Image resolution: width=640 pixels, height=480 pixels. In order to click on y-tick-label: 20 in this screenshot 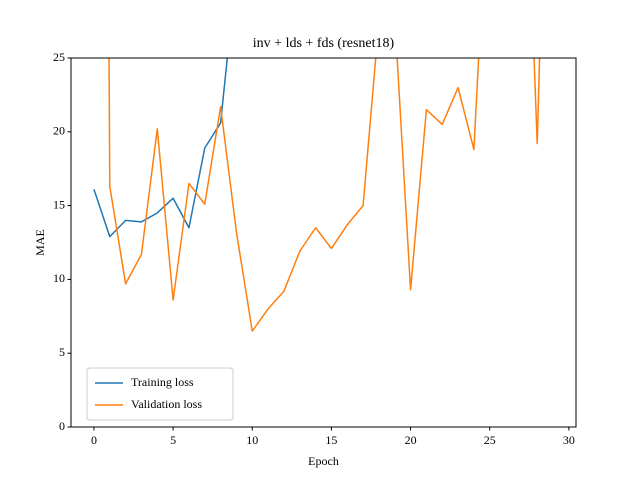, I will do `click(59, 131)`.